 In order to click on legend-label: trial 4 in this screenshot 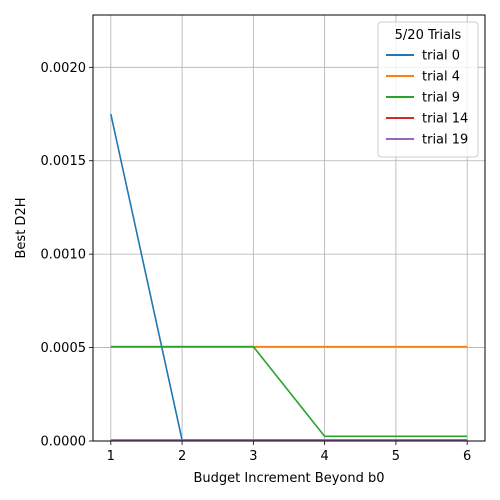, I will do `click(441, 77)`.